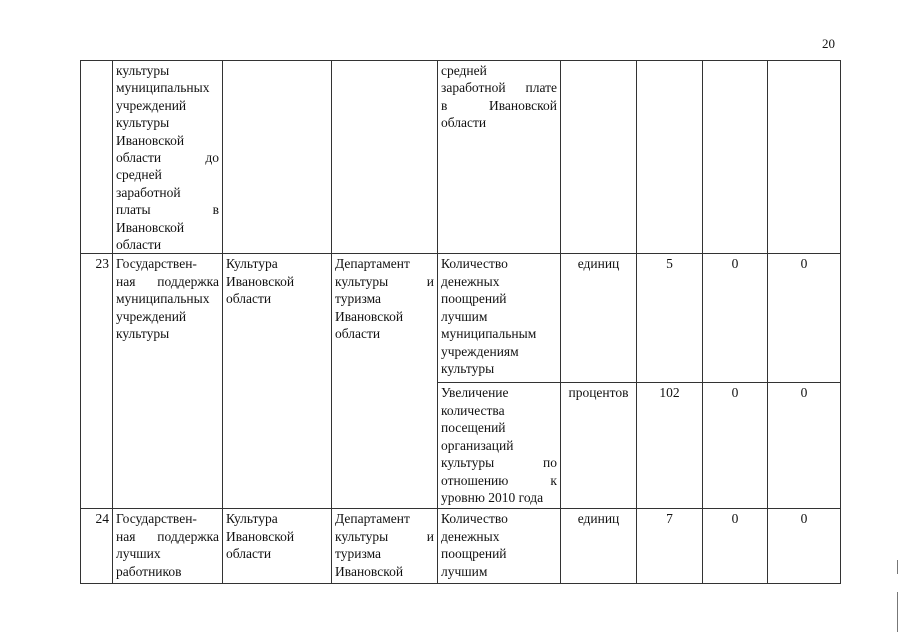  I want to click on cell-line: работников, so click(149, 571).